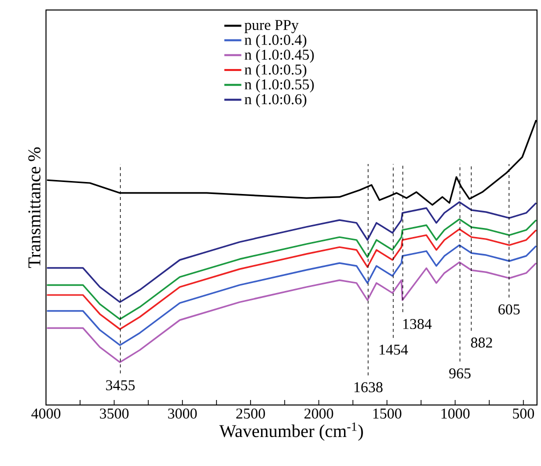 This screenshot has height=466, width=541. I want to click on x-tick-label: 2500, so click(250, 413).